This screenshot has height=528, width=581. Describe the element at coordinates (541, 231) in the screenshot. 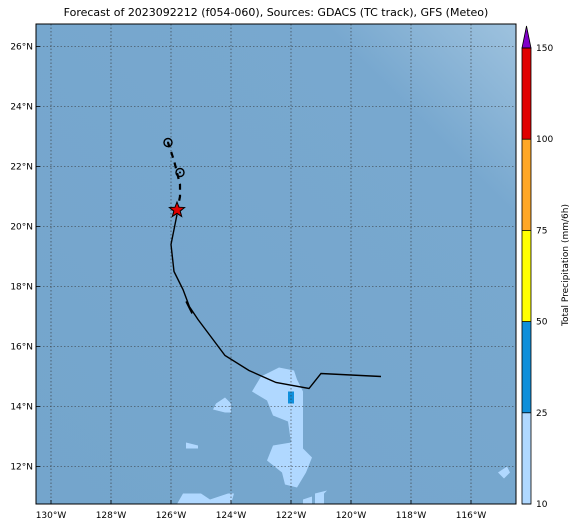

I see `colorbar-tick-label: 75` at that location.